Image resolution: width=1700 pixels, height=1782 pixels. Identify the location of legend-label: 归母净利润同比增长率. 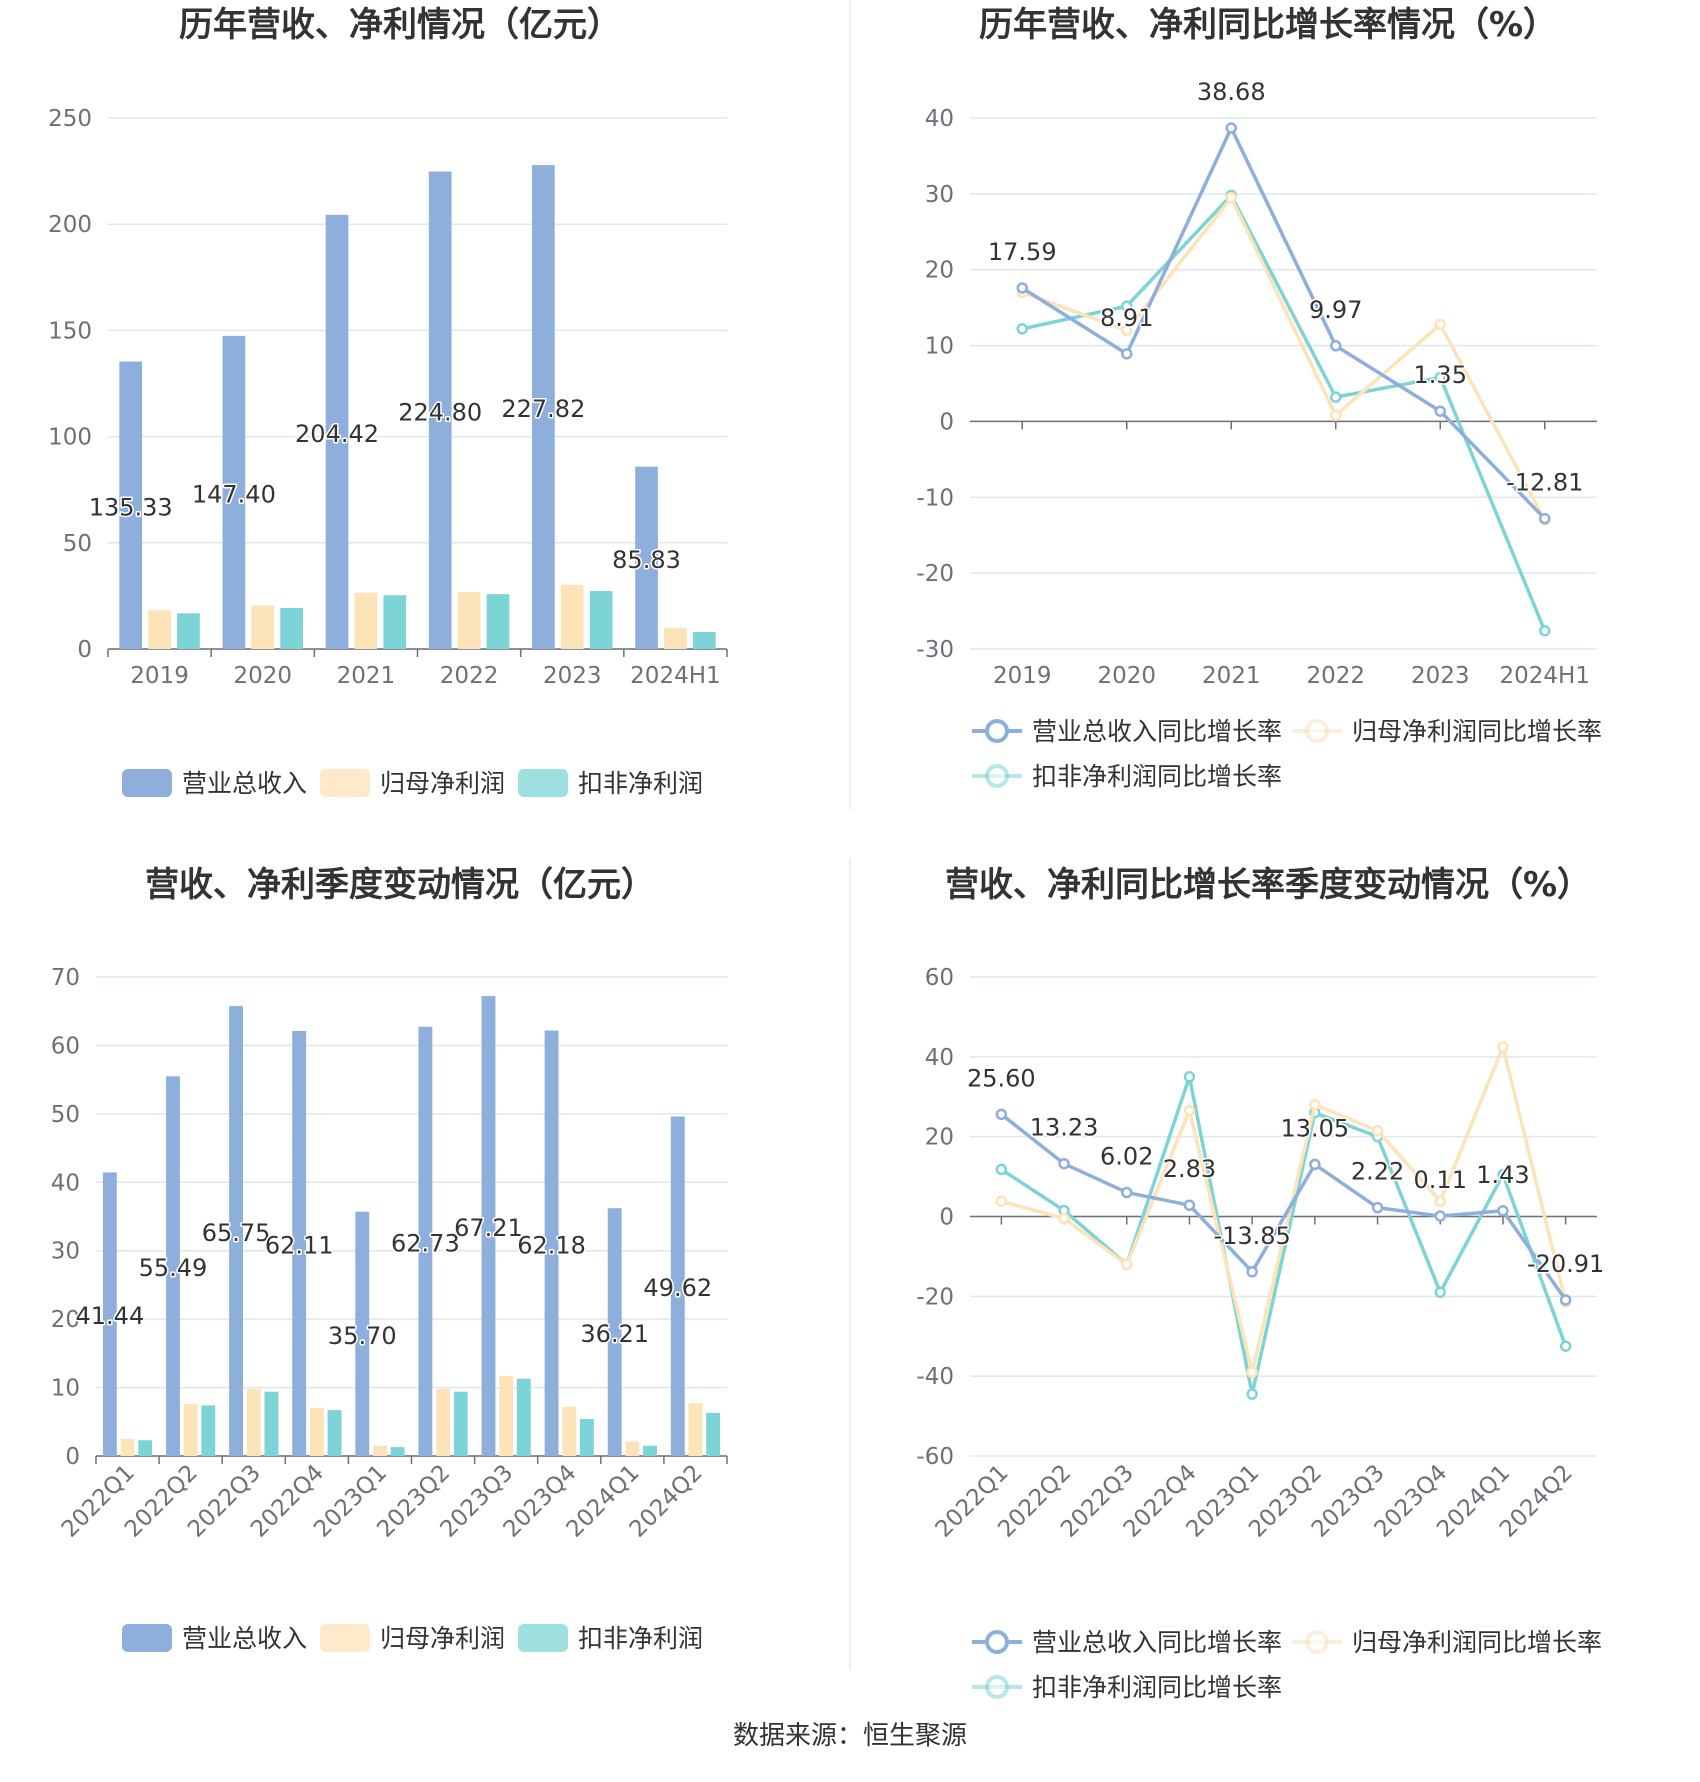
(1477, 1642).